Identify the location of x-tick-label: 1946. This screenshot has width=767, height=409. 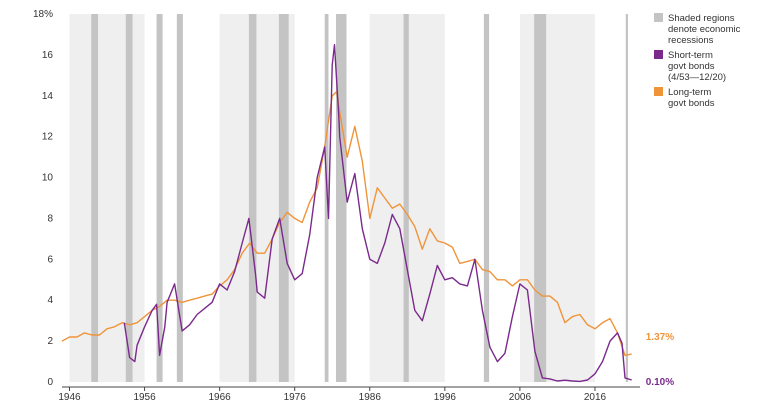
(69, 397).